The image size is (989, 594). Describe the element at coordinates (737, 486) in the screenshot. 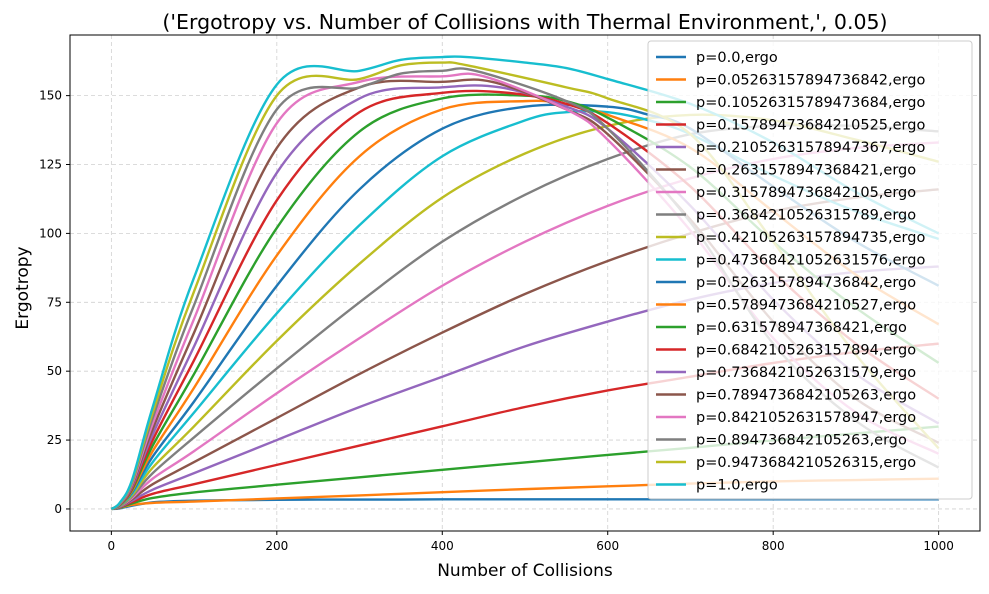

I see `legend-label: p=1.0,ergo` at that location.